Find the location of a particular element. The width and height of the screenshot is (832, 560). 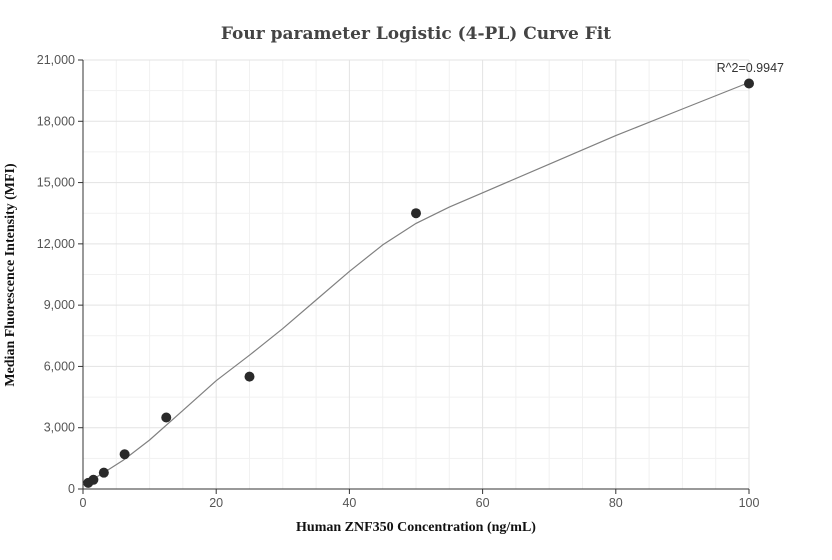

y-tick-label: 3,000 is located at coordinates (59, 428).